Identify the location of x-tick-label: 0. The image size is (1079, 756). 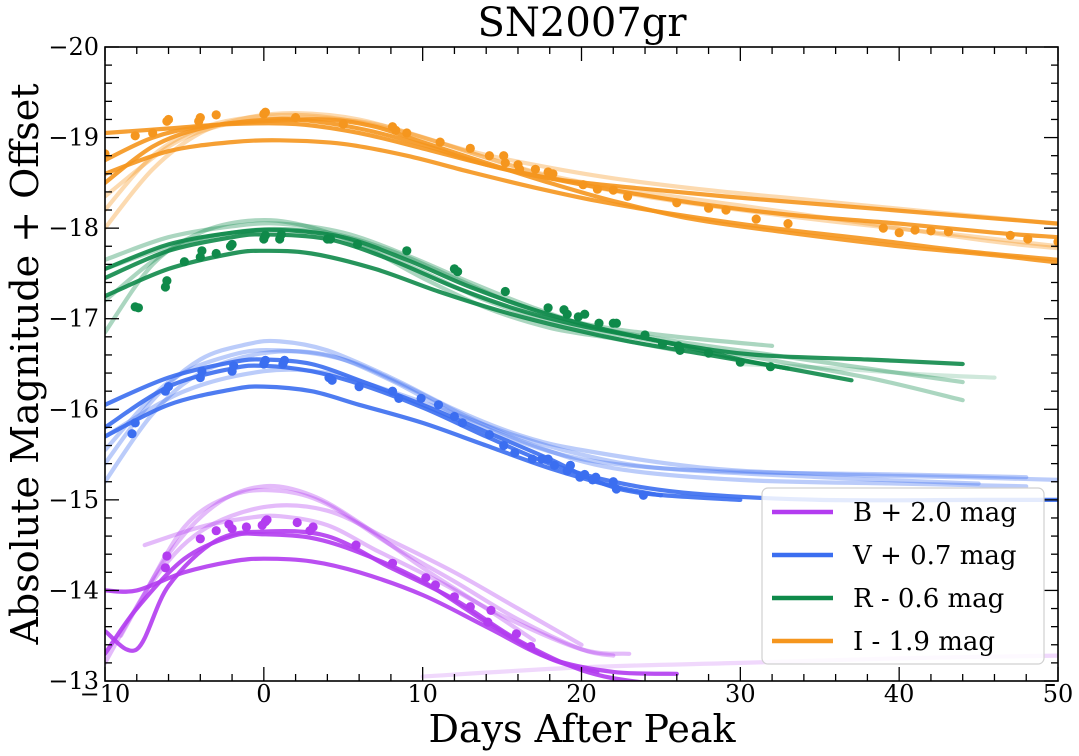
(263, 694).